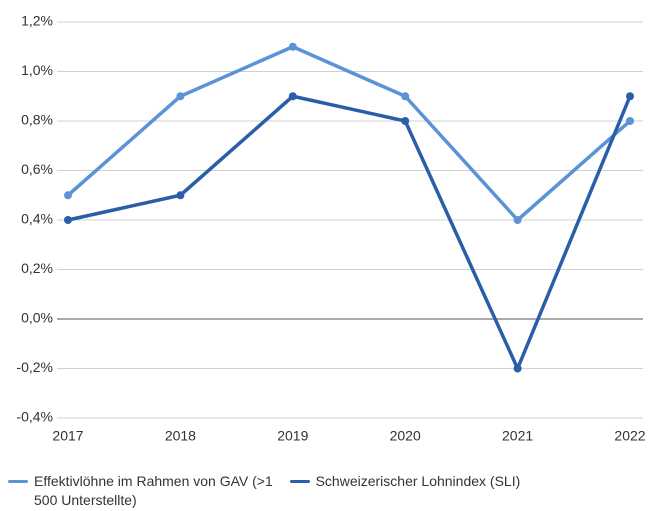 This screenshot has width=648, height=511. What do you see at coordinates (37, 219) in the screenshot?
I see `y-tick-label: 0,4%` at bounding box center [37, 219].